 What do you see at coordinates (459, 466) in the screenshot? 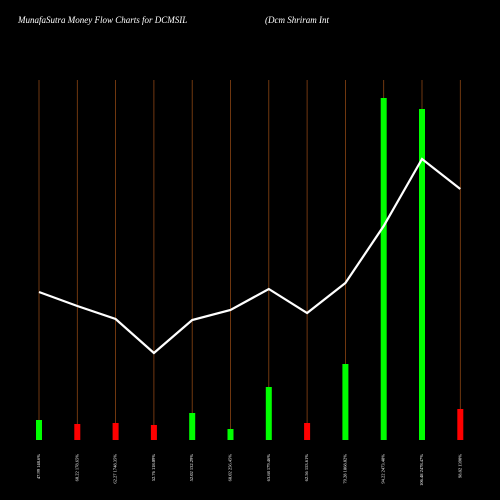
I see `x-tick-label: 98.82 1390%` at bounding box center [459, 466].